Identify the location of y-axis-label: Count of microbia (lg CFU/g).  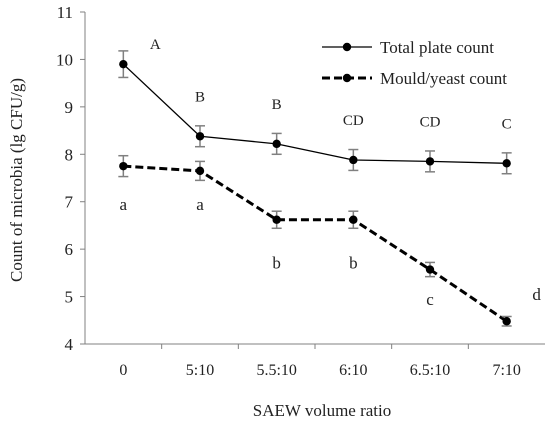
(16, 180).